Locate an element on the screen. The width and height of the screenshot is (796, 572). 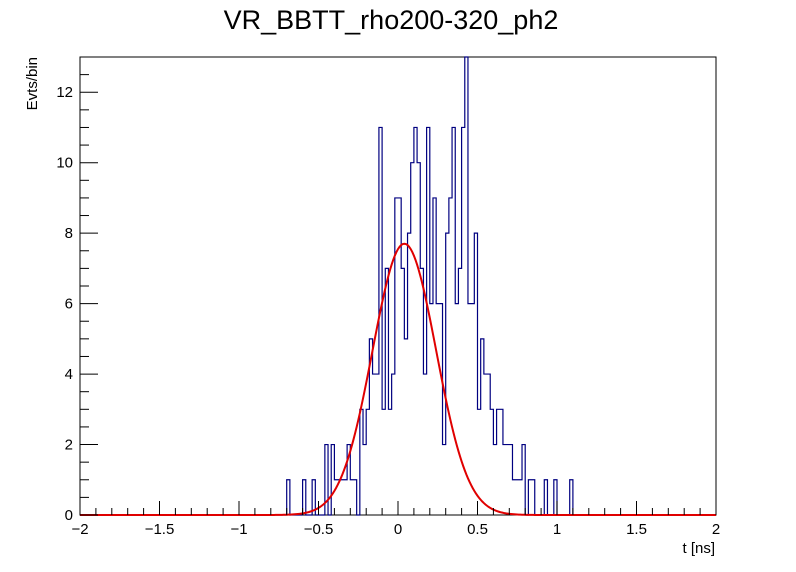
y-axis-label: Evts/bin is located at coordinates (32, 83).